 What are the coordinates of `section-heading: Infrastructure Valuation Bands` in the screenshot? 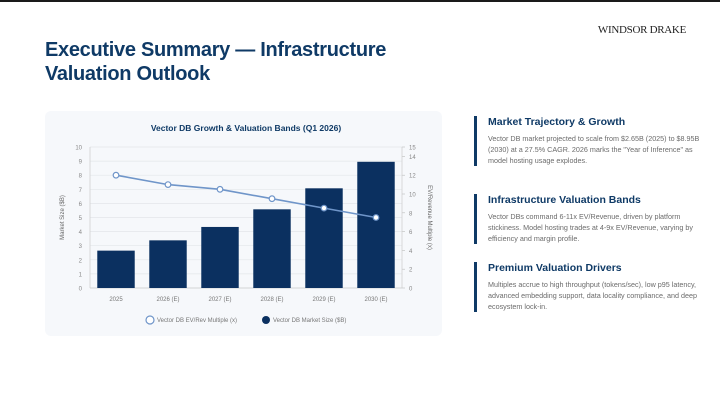 It's located at (564, 200).